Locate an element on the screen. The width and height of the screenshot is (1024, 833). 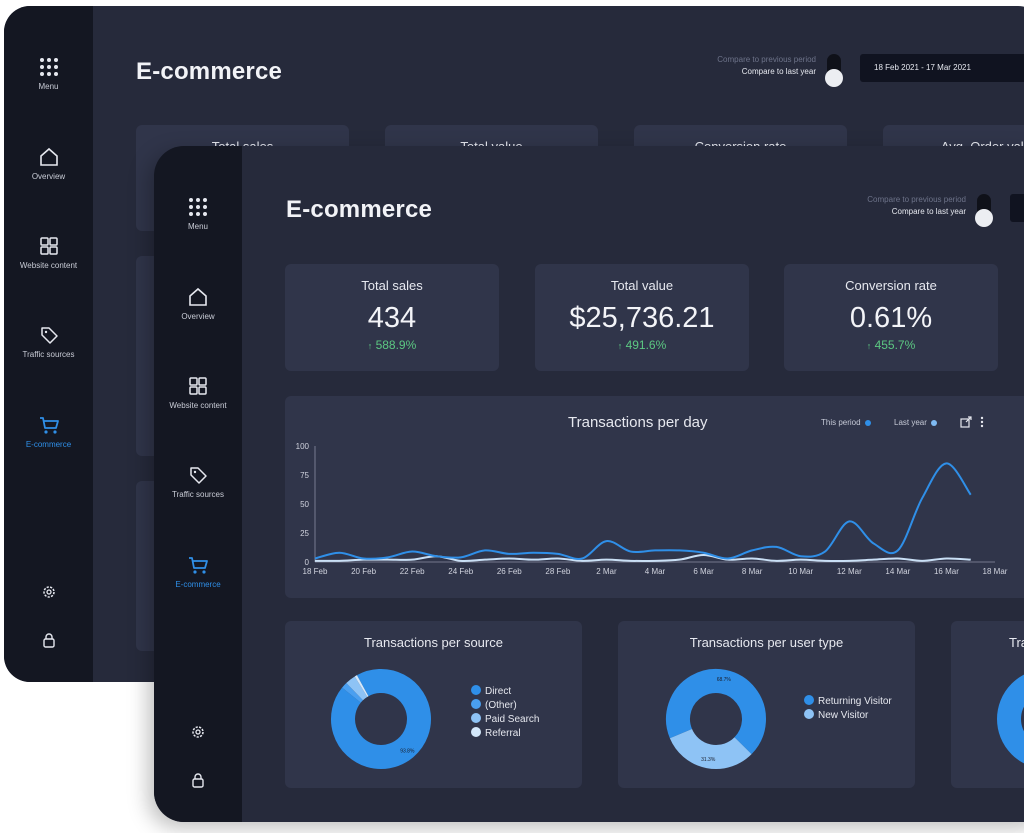
donut-slice-other is located at coordinates (353, 692).